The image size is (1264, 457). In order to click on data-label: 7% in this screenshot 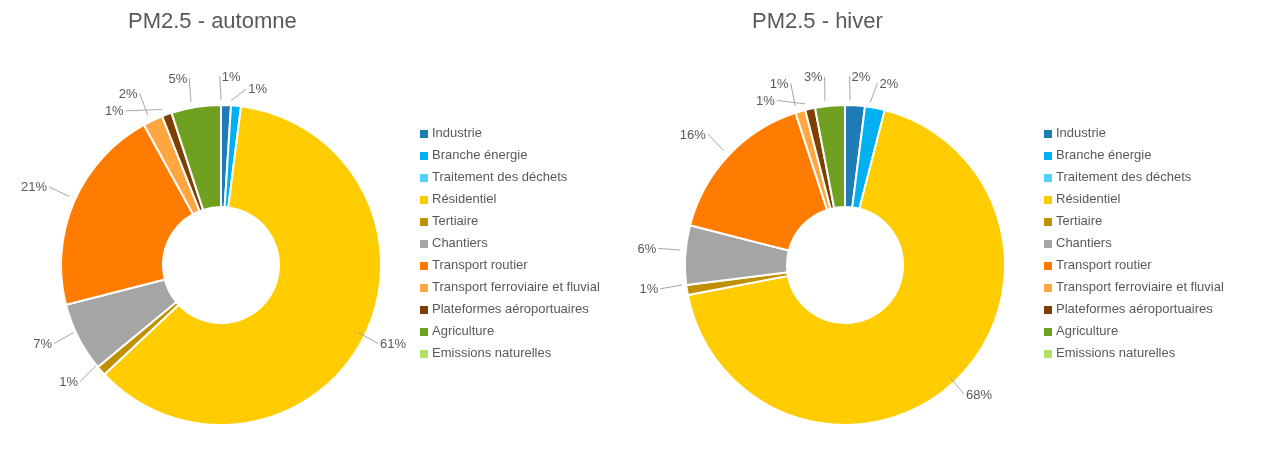, I will do `click(43, 344)`.